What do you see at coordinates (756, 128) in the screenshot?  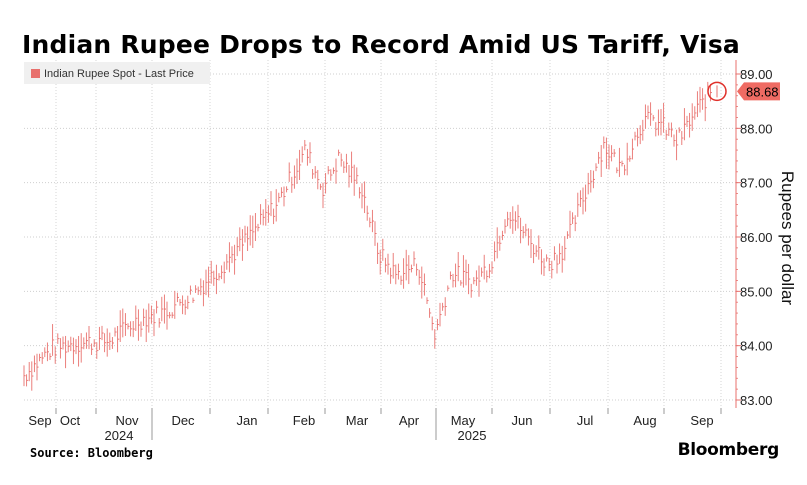 I see `y-tick-label: 88.00` at bounding box center [756, 128].